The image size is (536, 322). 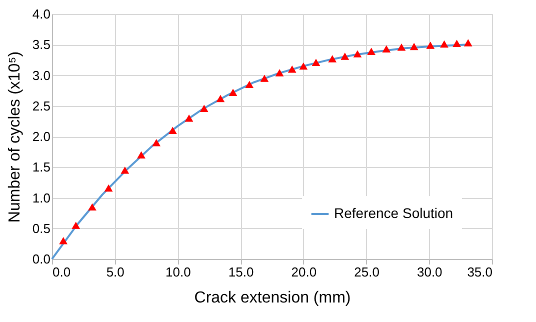 What do you see at coordinates (479, 272) in the screenshot?
I see `x-tick-label: 35.0` at bounding box center [479, 272].